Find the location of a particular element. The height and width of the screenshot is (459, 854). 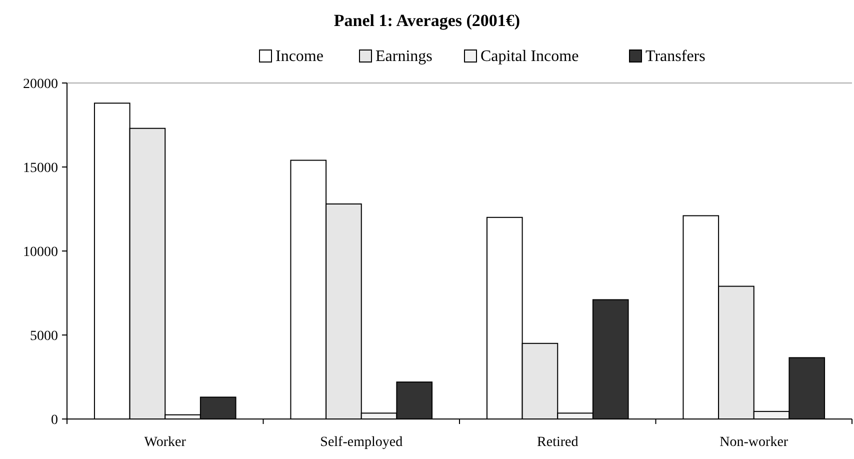

x-tick-label: Retired is located at coordinates (557, 442).